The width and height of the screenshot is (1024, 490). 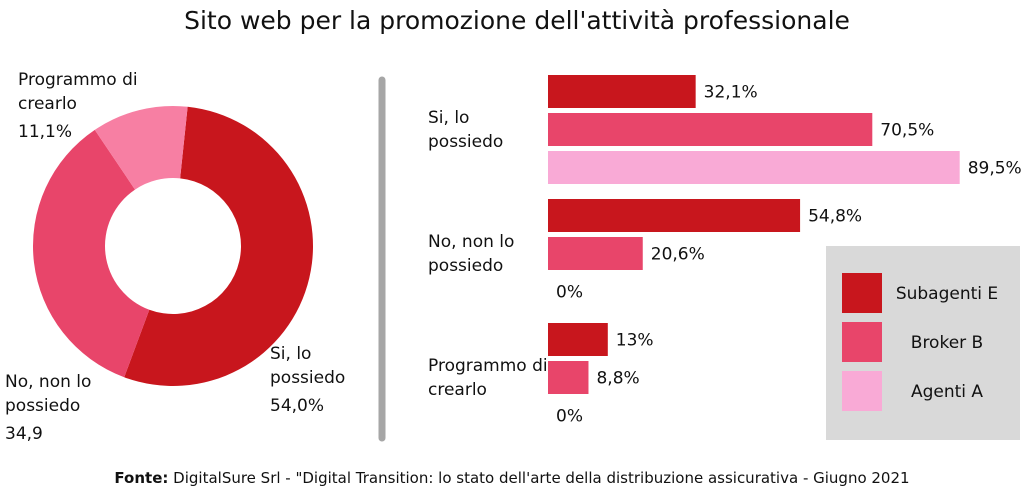 I want to click on category-label: Programmo di crearlo, so click(x=488, y=377).